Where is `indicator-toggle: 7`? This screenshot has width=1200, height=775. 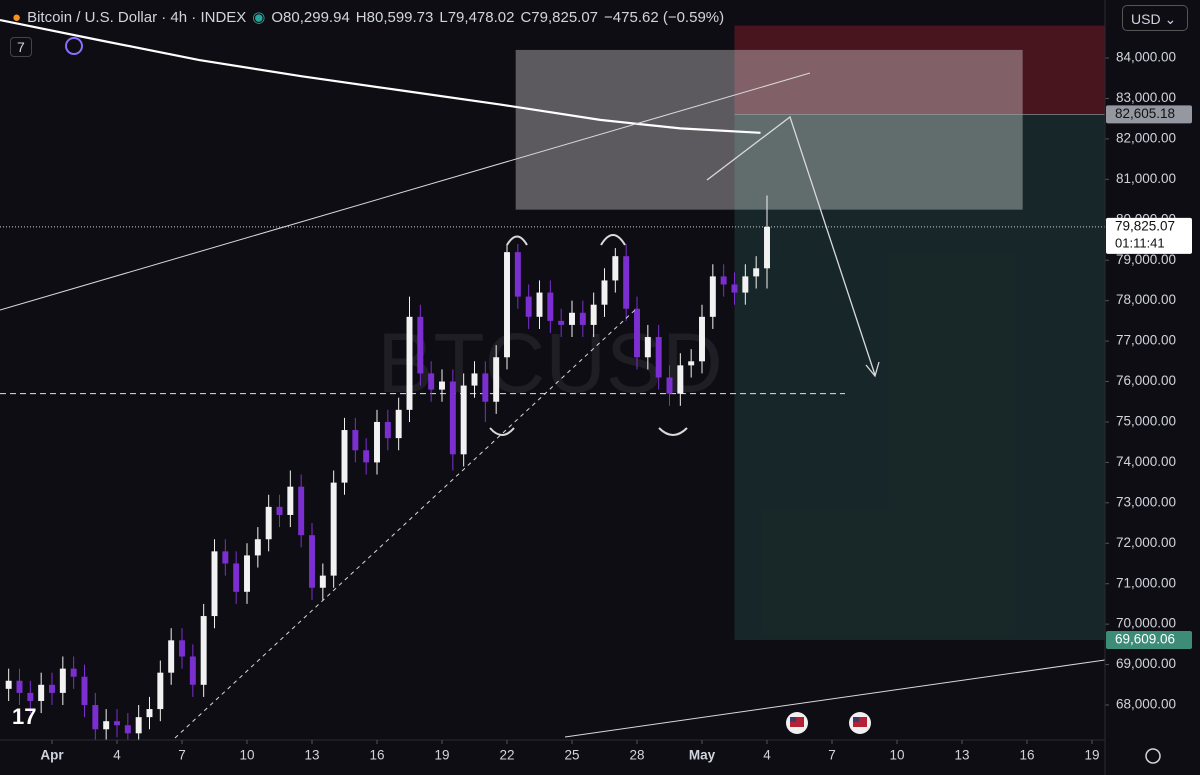 indicator-toggle: 7 is located at coordinates (21, 47).